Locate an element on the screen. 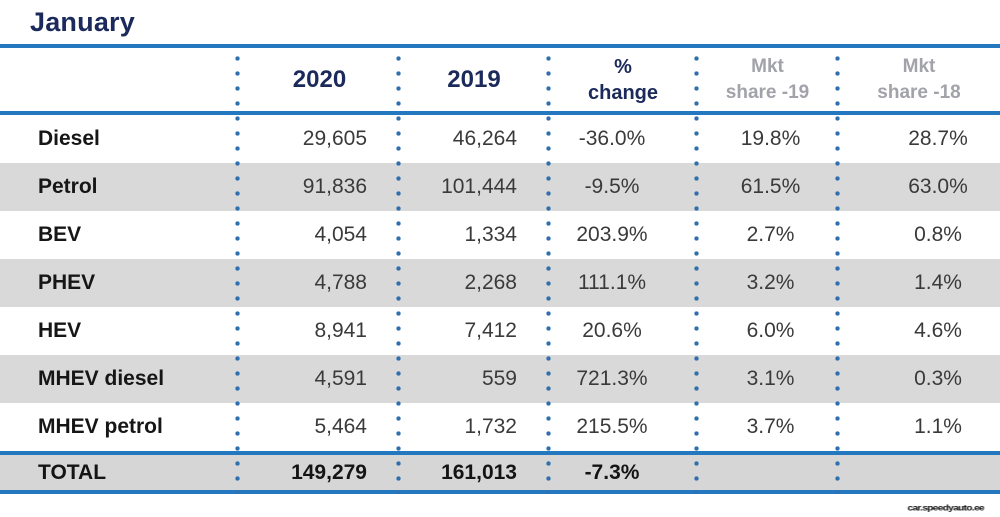 This screenshot has height=517, width=1000. column-header-blank is located at coordinates (120, 79).